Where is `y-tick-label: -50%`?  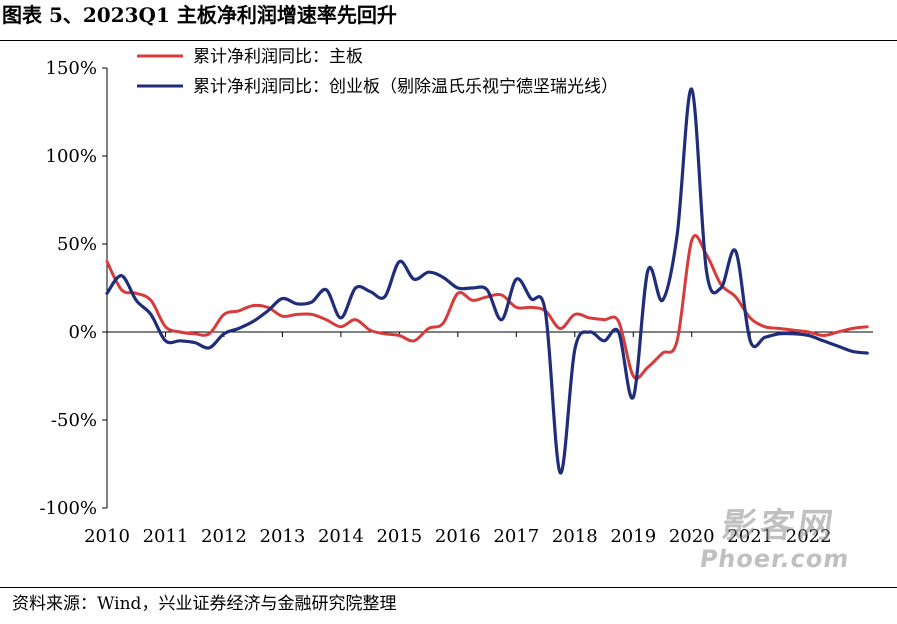
y-tick-label: -50% is located at coordinates (74, 420).